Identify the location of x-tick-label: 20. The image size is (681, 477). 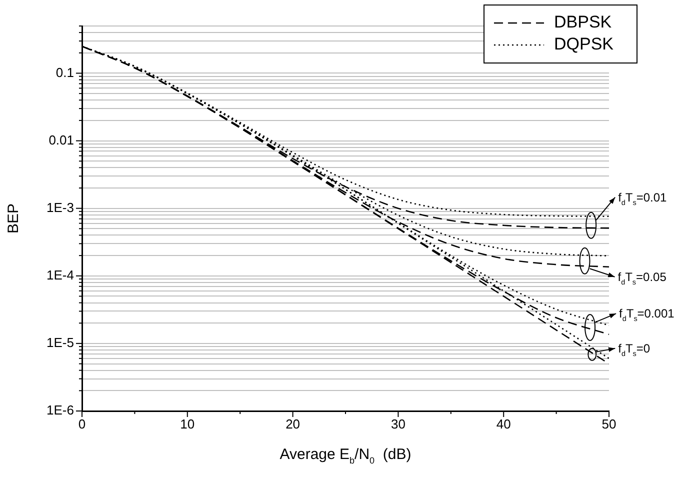
(293, 424).